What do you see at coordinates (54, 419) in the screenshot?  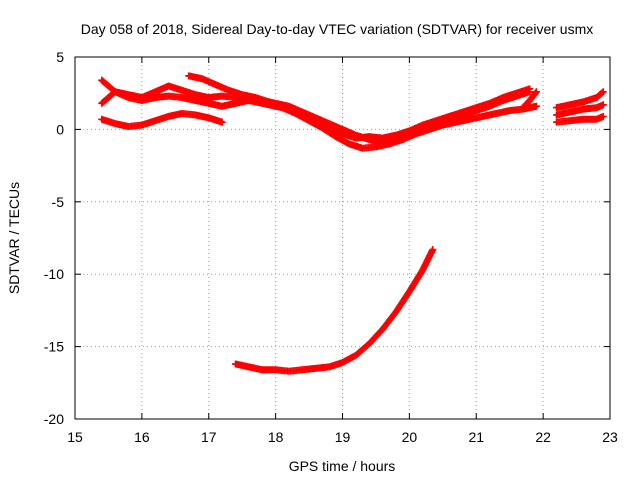 I see `y-tick-label: -20` at bounding box center [54, 419].